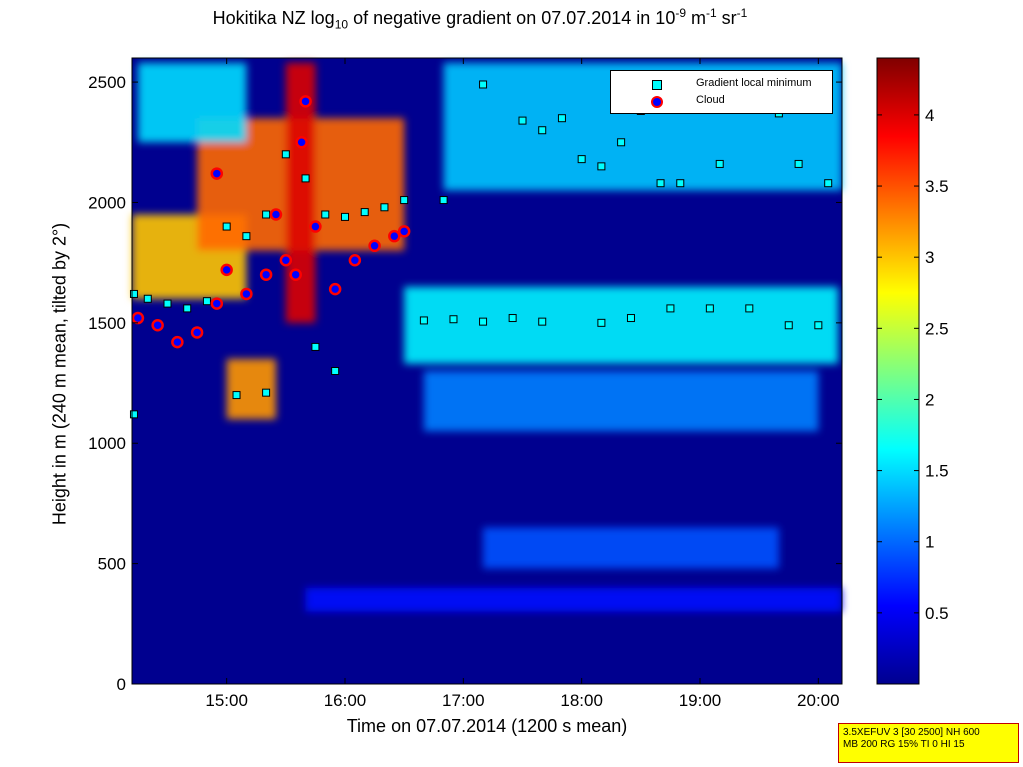  What do you see at coordinates (107, 323) in the screenshot?
I see `y-tick-label: 1500` at bounding box center [107, 323].